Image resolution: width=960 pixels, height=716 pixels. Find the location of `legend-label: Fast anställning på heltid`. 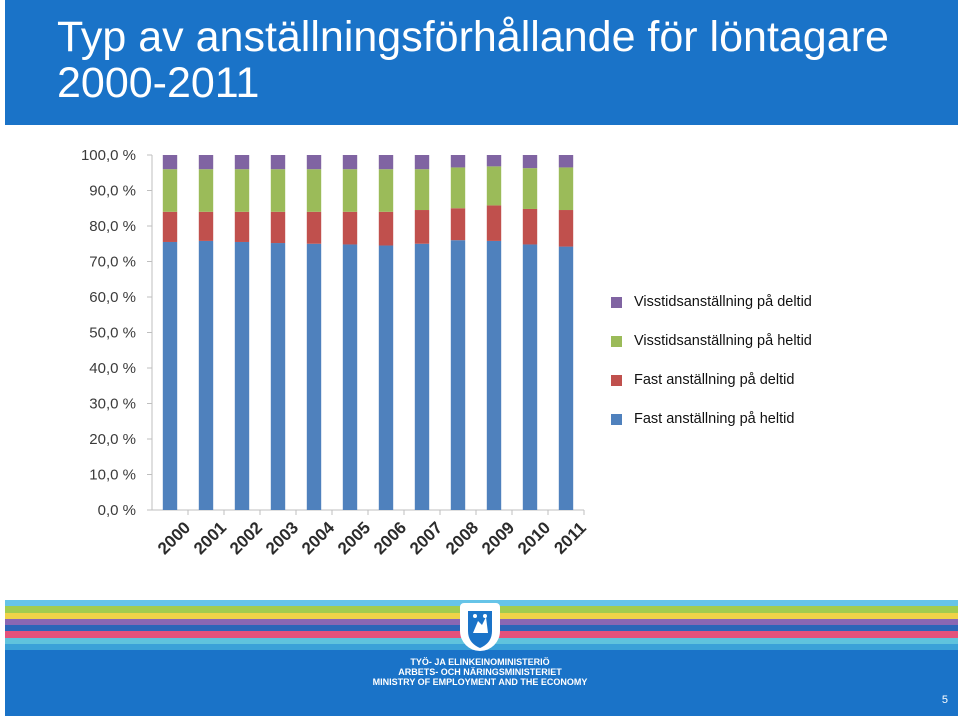

legend-label: Fast anställning på heltid is located at coordinates (714, 419).